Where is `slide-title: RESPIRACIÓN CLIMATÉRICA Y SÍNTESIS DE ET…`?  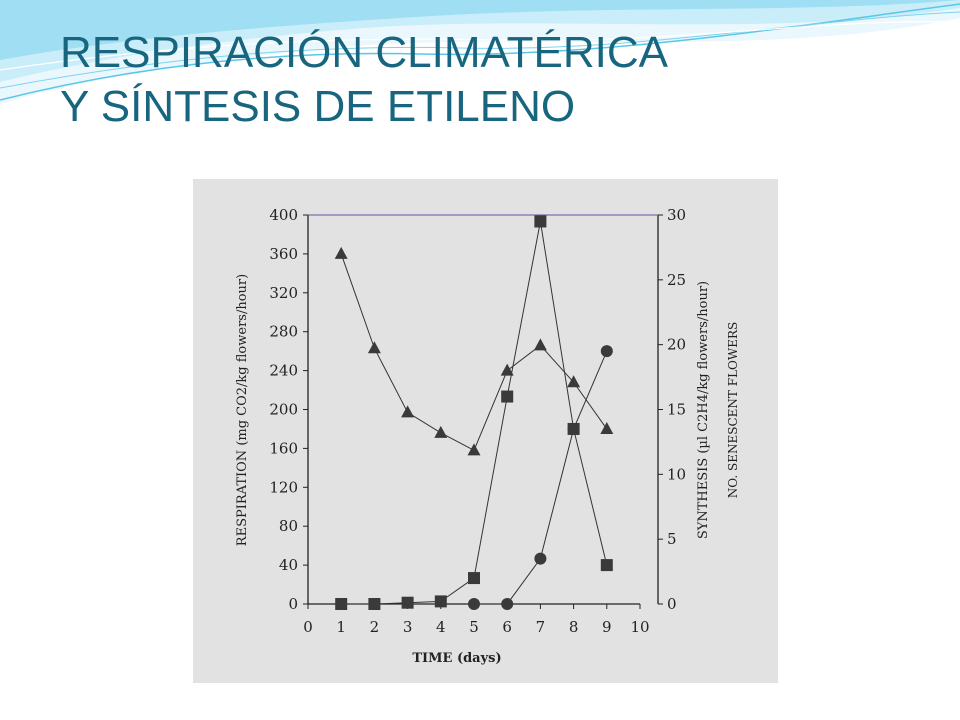 slide-title: RESPIRACIÓN CLIMATÉRICA Y SÍNTESIS DE ET… is located at coordinates (364, 80).